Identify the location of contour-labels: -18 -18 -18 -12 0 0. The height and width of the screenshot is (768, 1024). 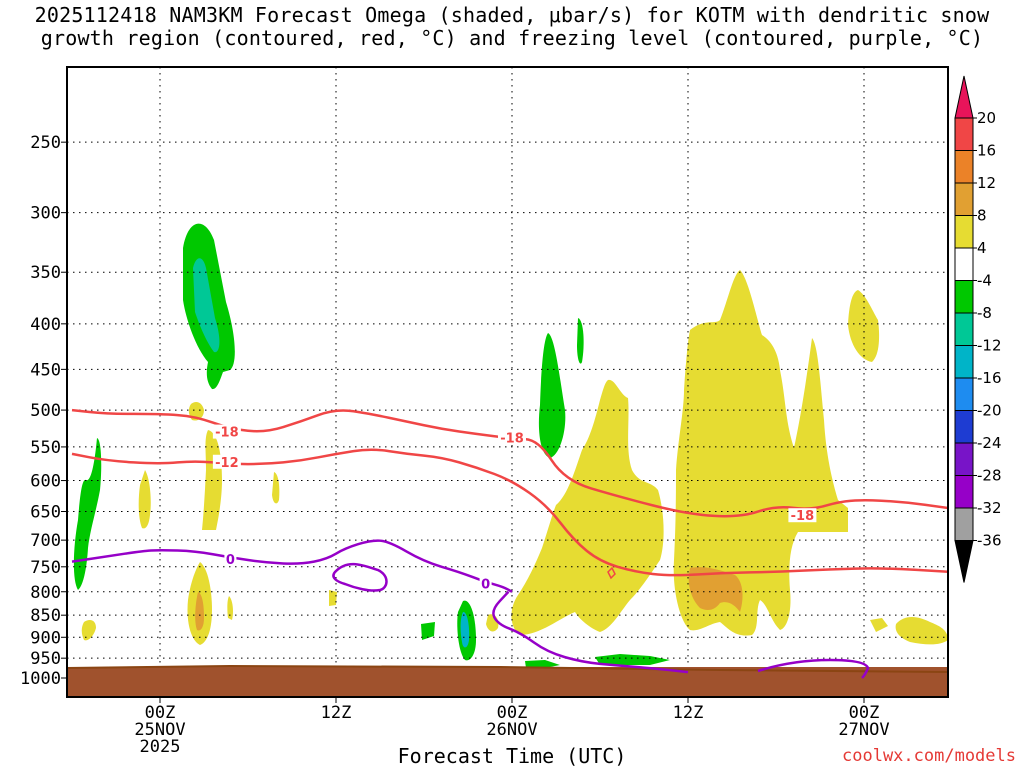
(514, 508).